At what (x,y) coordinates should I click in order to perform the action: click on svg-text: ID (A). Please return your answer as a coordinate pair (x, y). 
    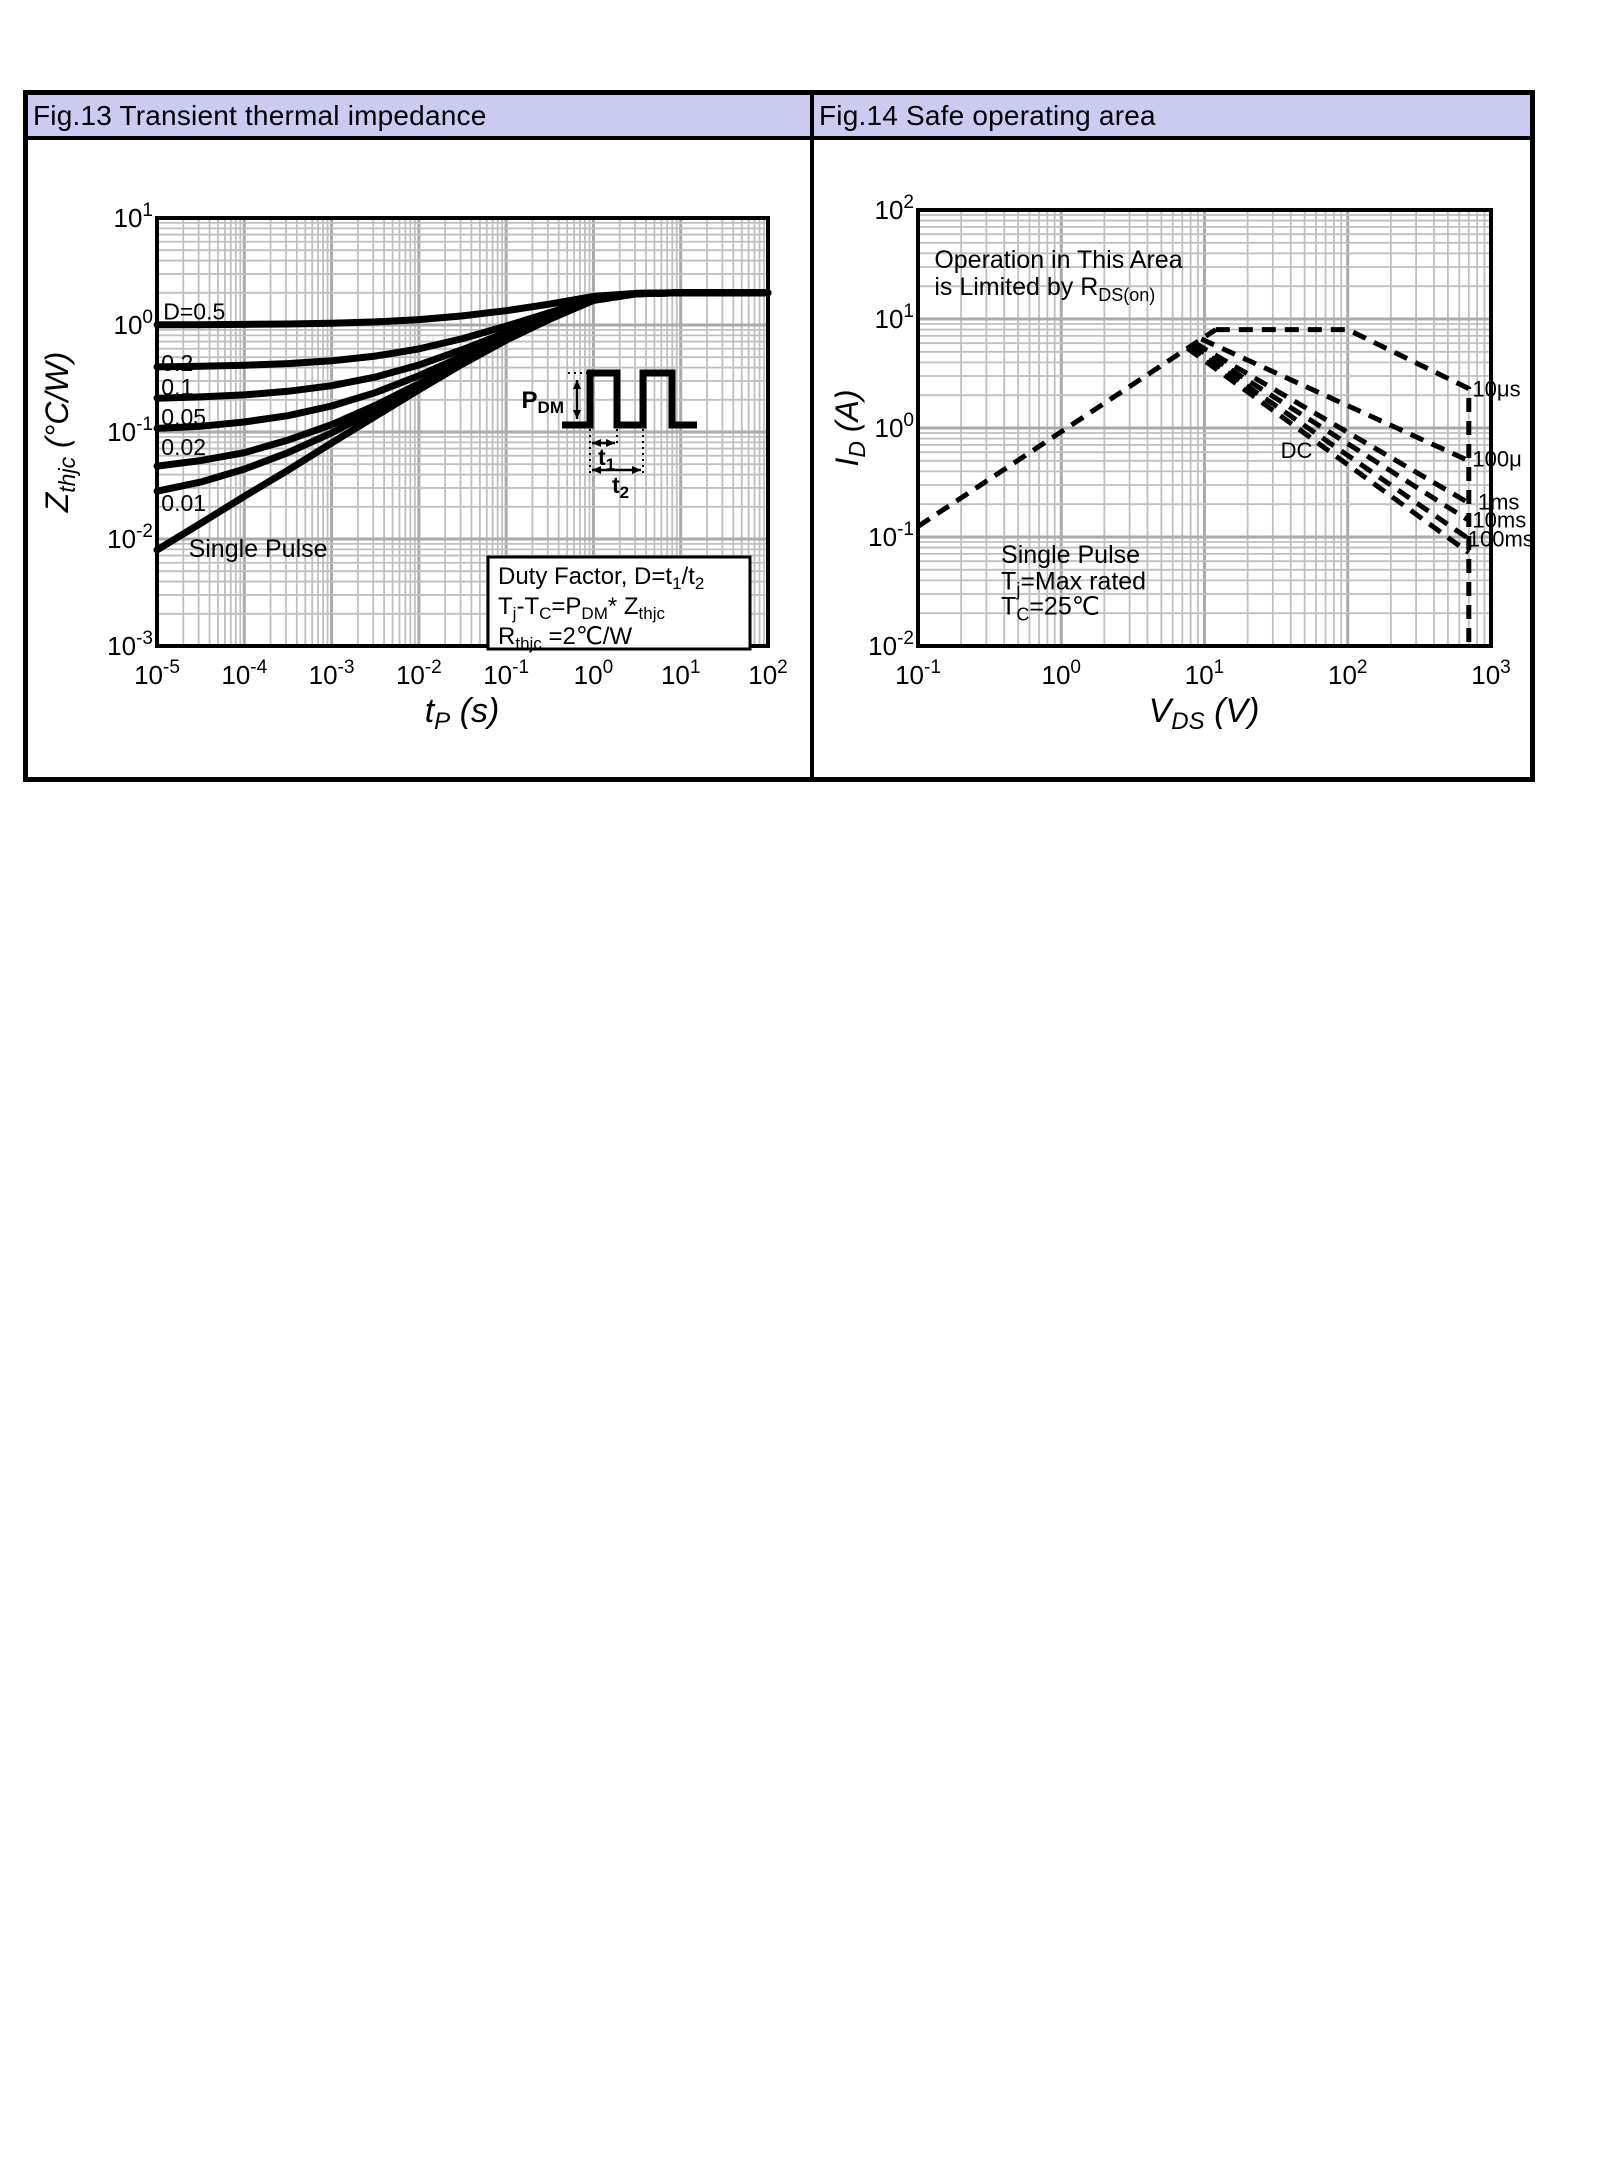
    Looking at the image, I should click on (849, 427).